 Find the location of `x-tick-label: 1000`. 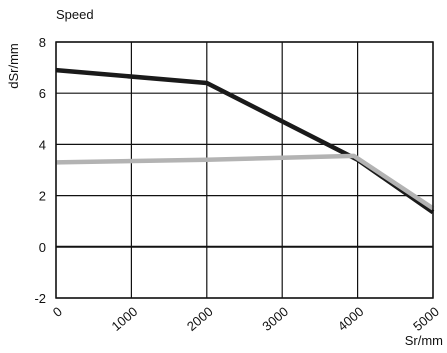

x-tick-label: 1000 is located at coordinates (125, 319).